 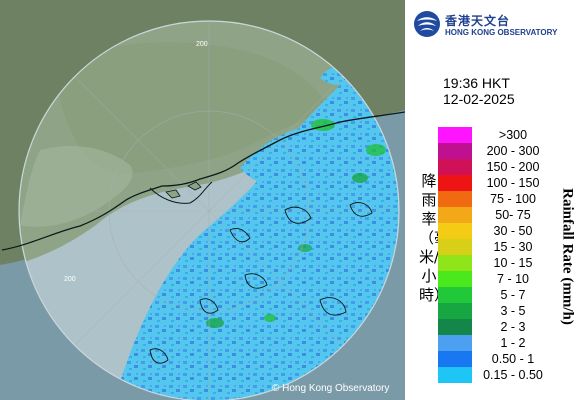 I want to click on legend-title-en-wrap: Rainfall Rate (mm/h), so click(x=566, y=258).